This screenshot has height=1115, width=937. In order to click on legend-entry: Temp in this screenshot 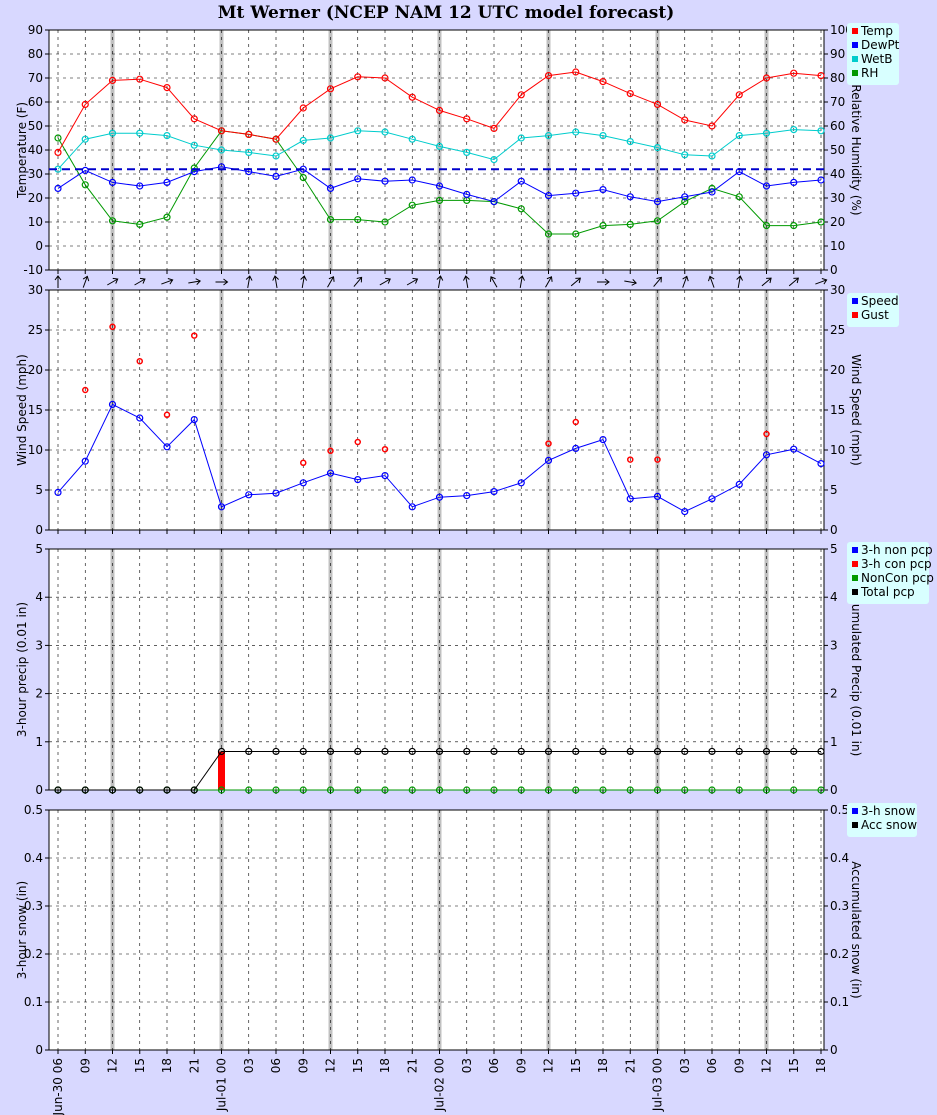, I will do `click(876, 31)`.